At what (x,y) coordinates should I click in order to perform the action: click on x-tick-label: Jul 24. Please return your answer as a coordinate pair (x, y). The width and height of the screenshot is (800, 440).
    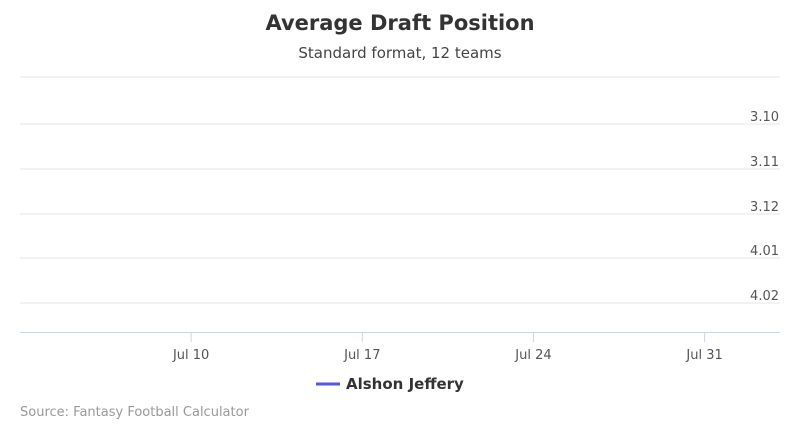
    Looking at the image, I should click on (532, 355).